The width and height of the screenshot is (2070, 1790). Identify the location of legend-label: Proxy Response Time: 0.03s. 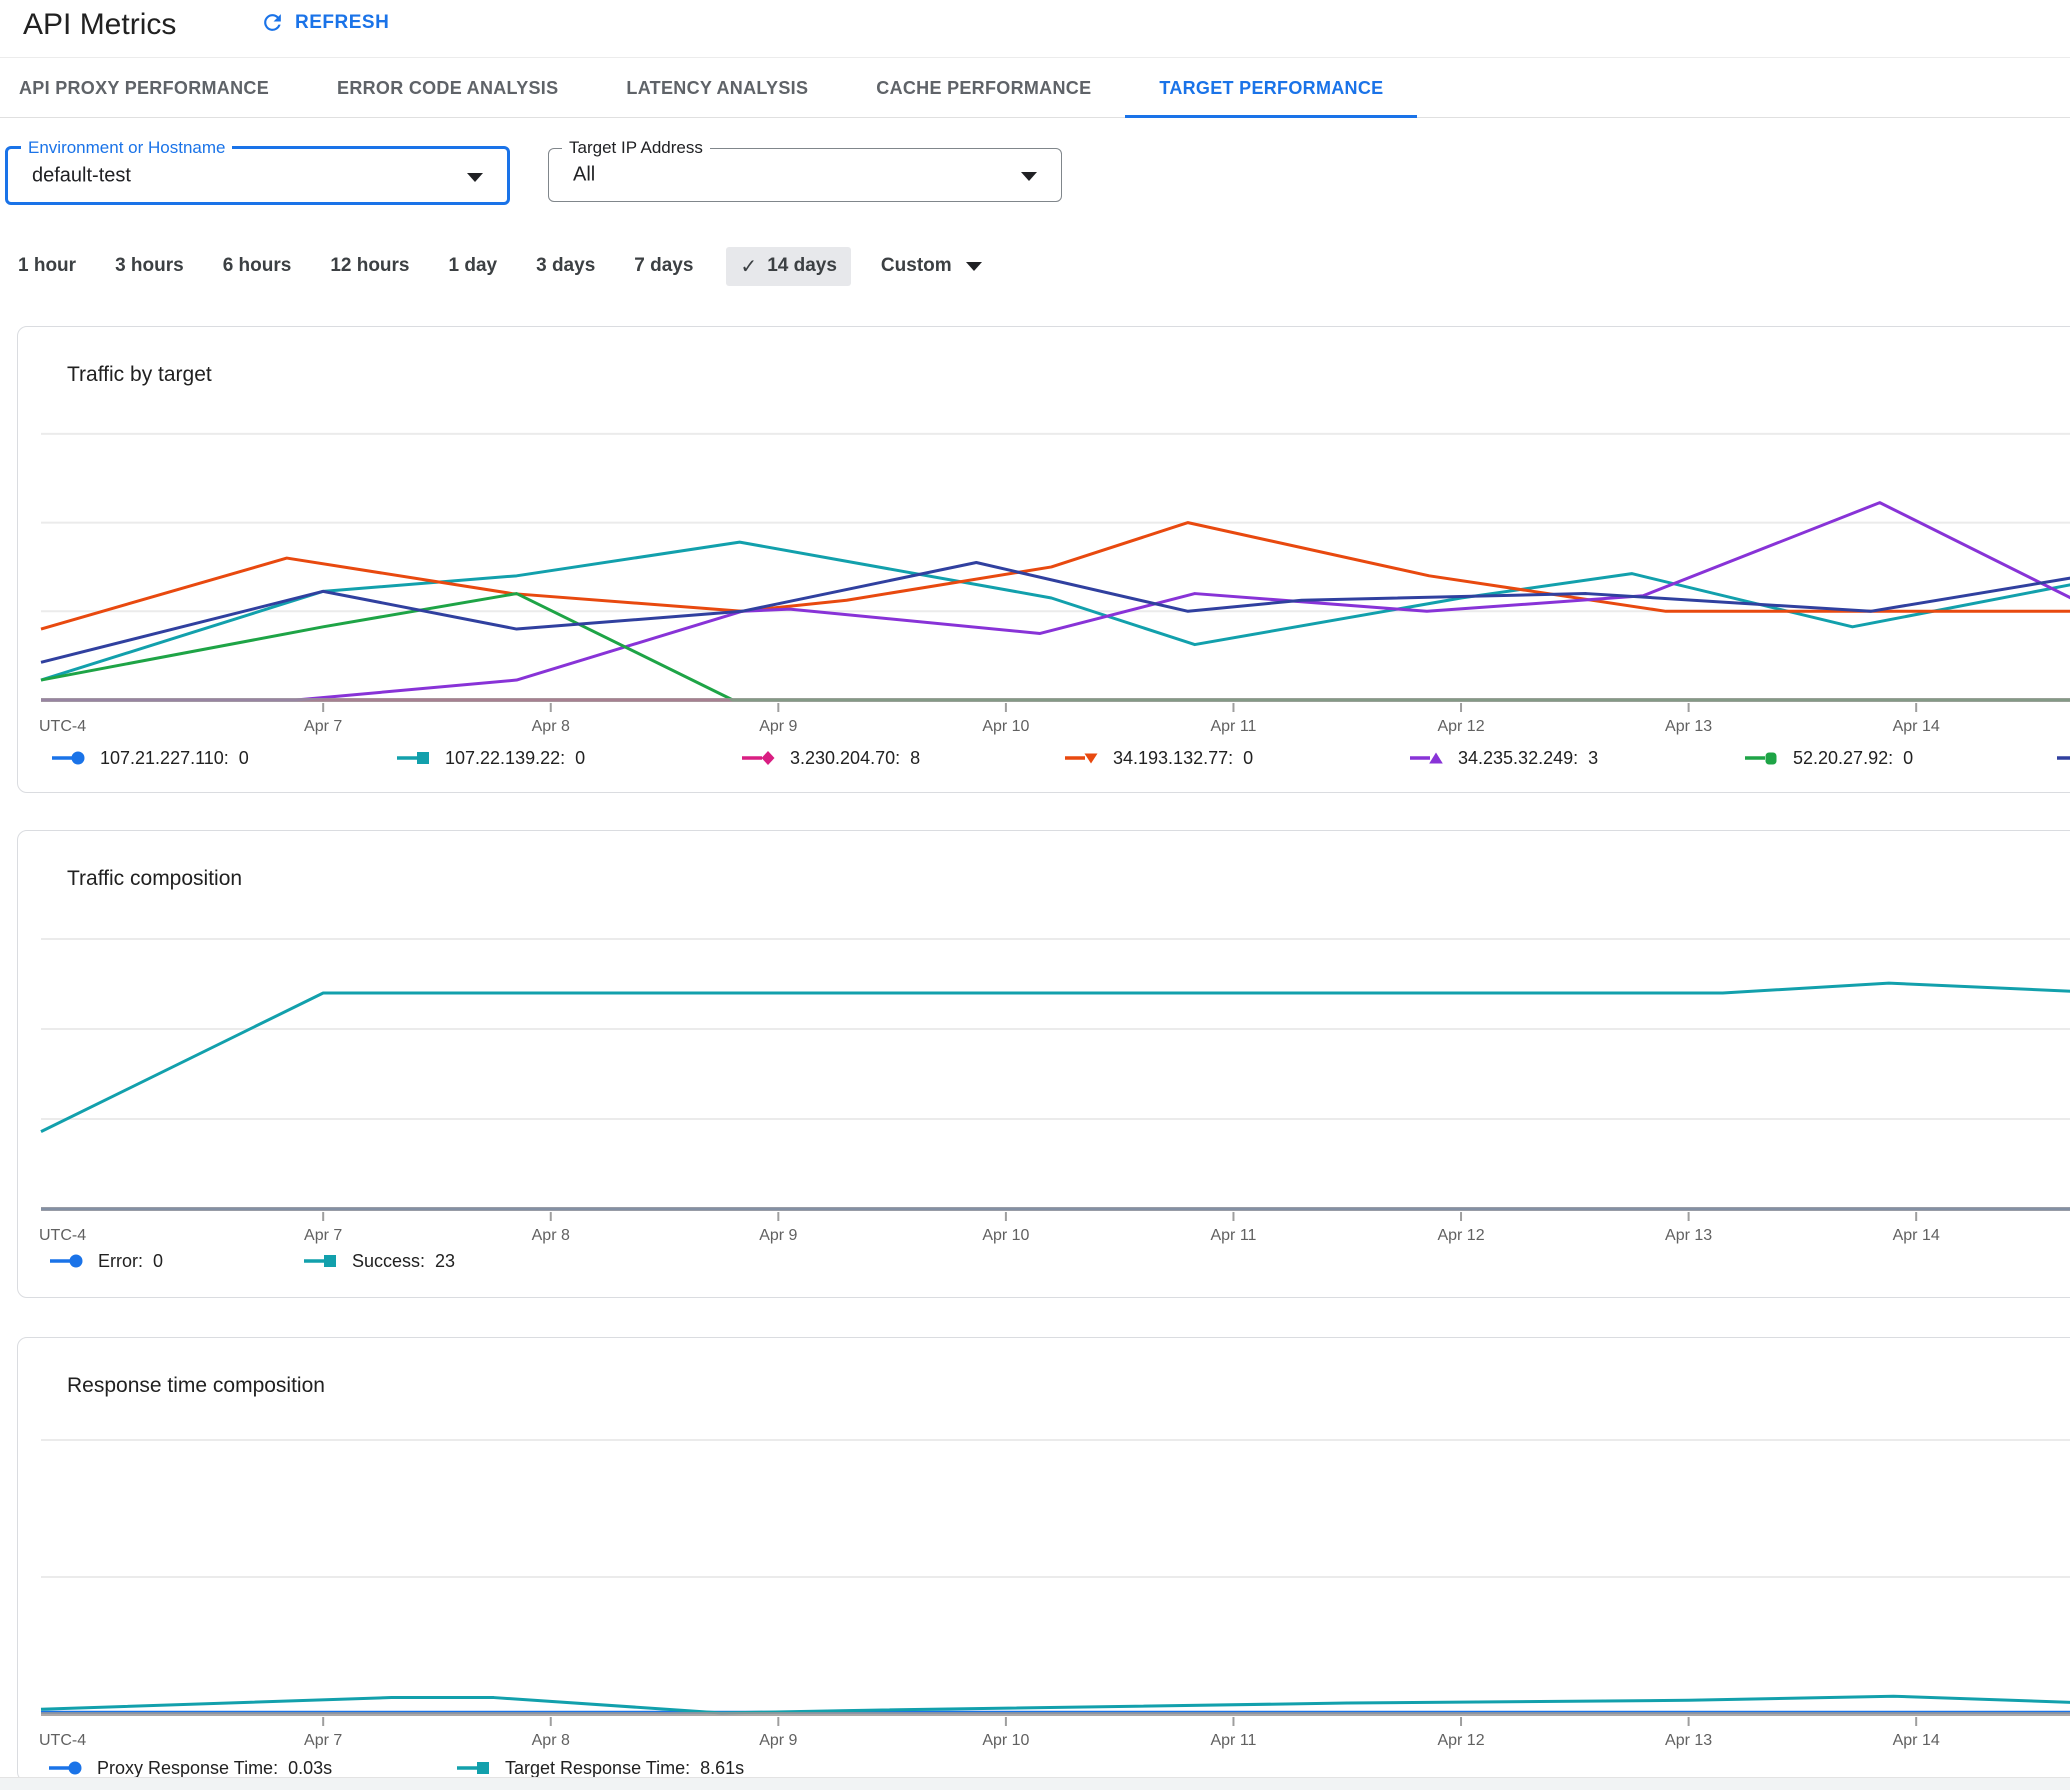
(215, 1767).